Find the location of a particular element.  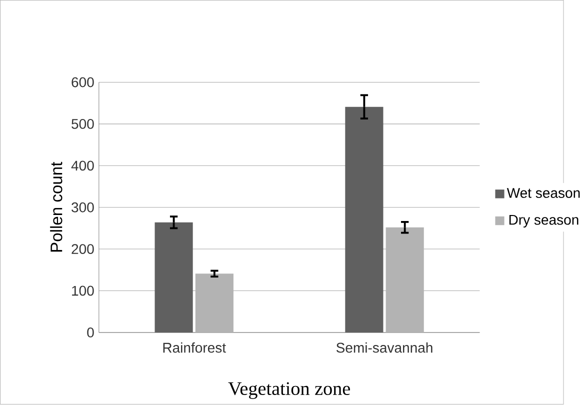

y-tick-label: 0 is located at coordinates (90, 333).